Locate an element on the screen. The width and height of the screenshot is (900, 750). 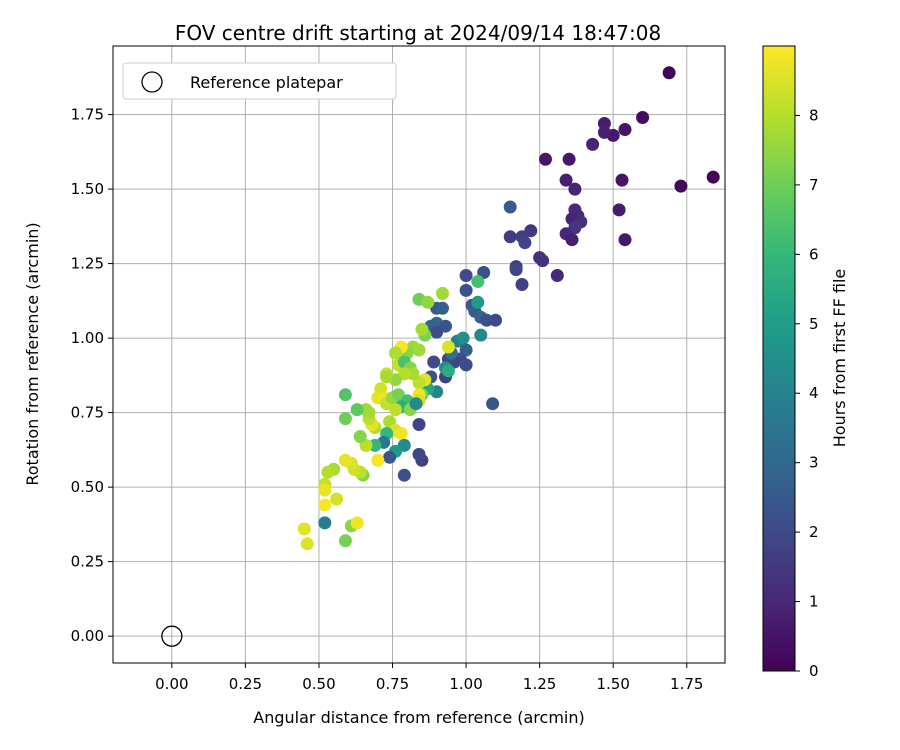
colorbar-tick-label: 5 is located at coordinates (814, 324).